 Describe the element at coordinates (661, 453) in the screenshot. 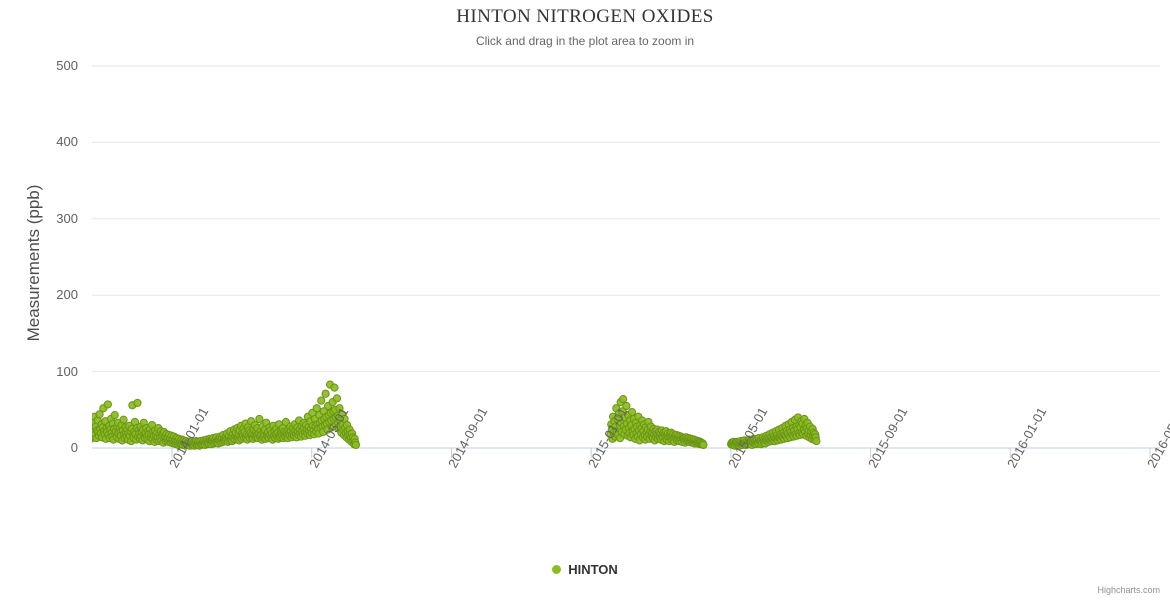

I see `x-axis-ticks` at that location.